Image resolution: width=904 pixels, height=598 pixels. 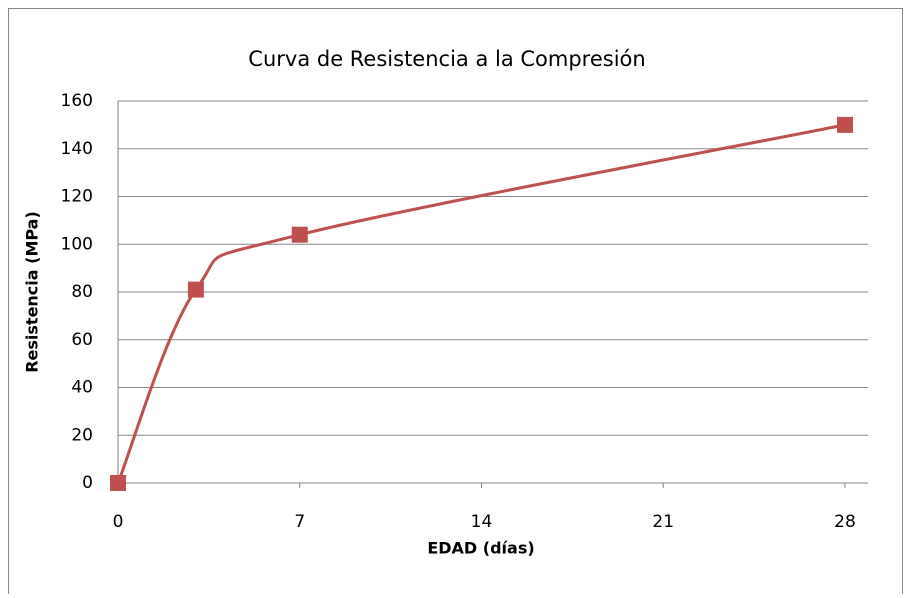 What do you see at coordinates (87, 483) in the screenshot?
I see `y-tick-label: 0` at bounding box center [87, 483].